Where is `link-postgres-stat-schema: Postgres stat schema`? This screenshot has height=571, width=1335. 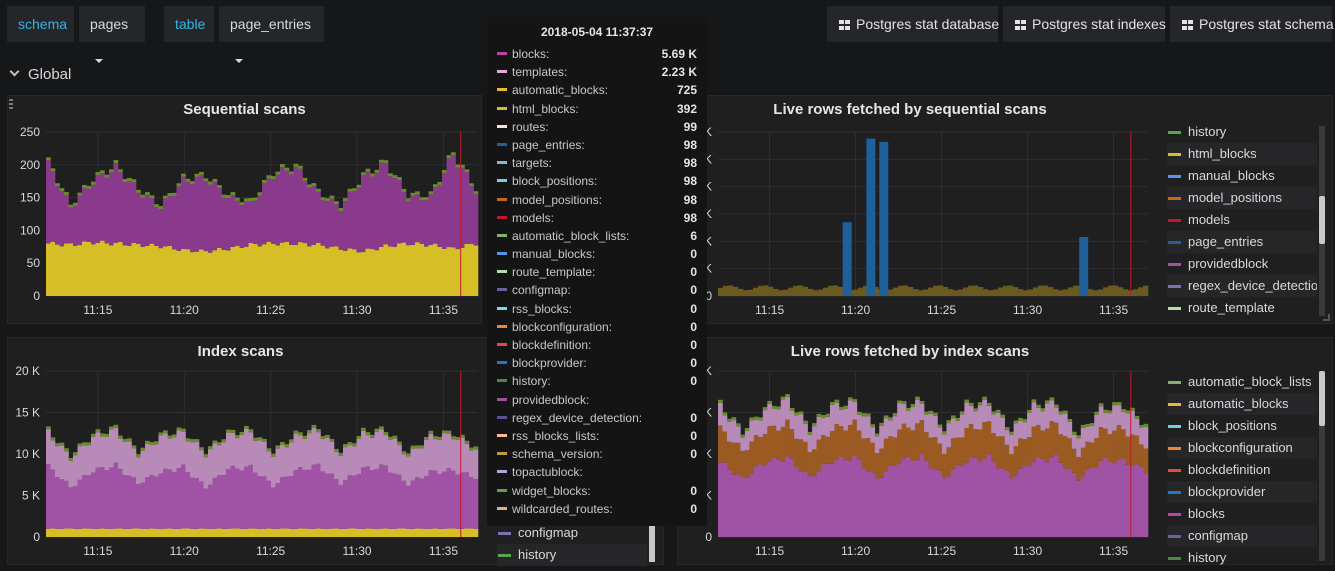
link-postgres-stat-schema: Postgres stat schema is located at coordinates (1252, 24).